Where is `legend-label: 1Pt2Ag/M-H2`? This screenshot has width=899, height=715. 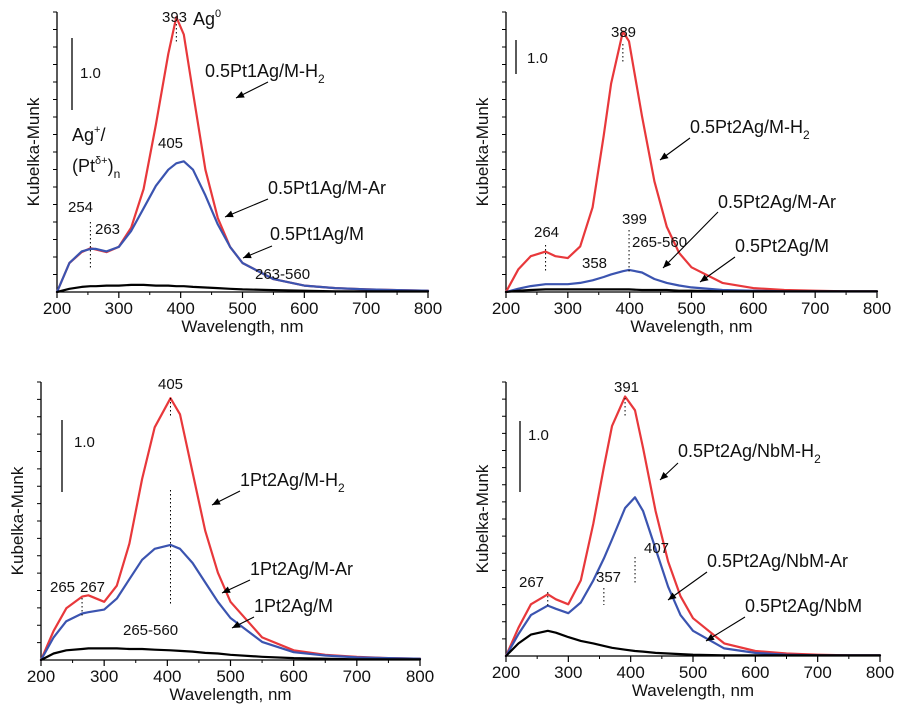 legend-label: 1Pt2Ag/M-H2 is located at coordinates (292, 482).